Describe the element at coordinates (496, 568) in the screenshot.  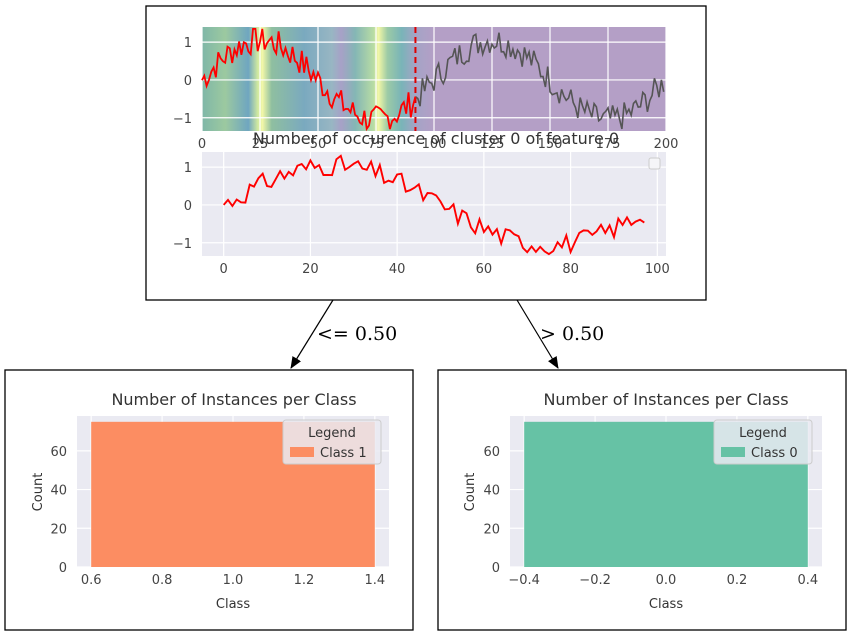
I see `right-leaf-y-tick-label: 0` at that location.